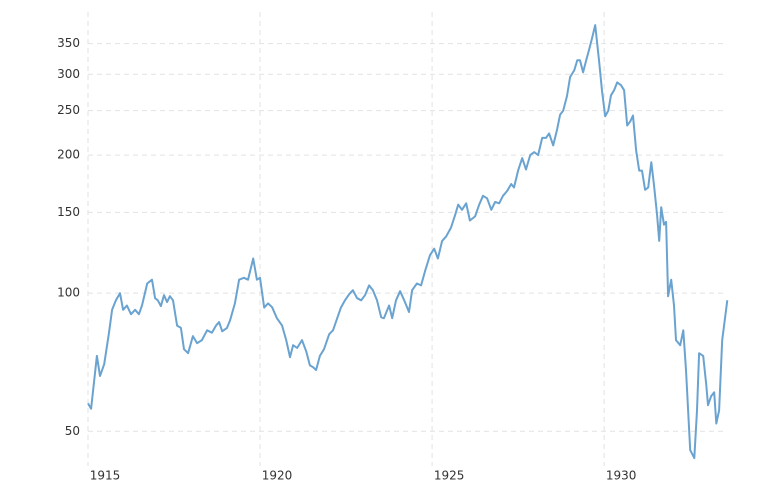 The height and width of the screenshot is (484, 768). I want to click on y-tick-label: 200, so click(68, 155).